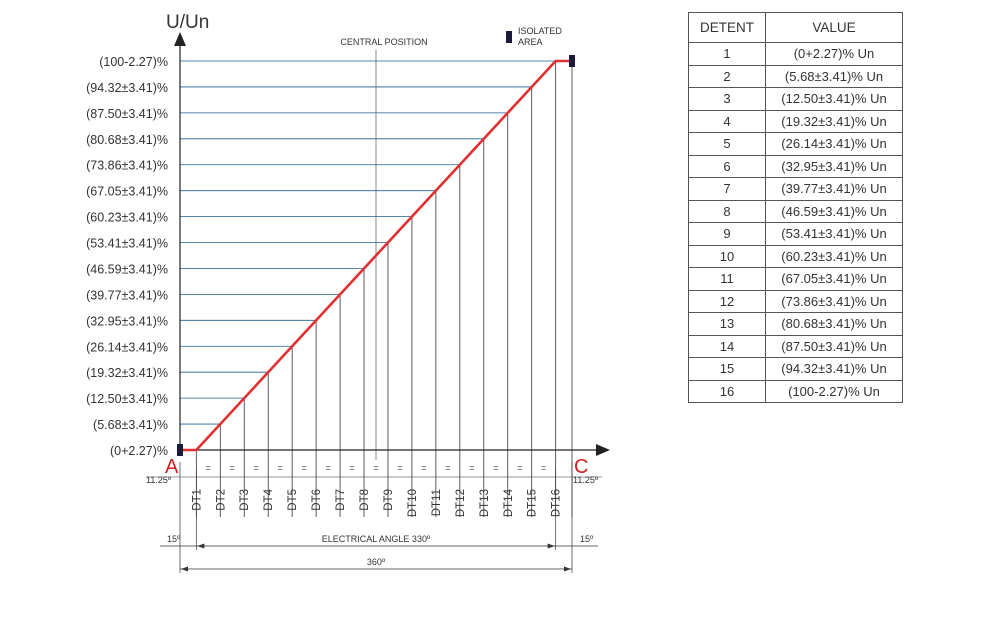 The image size is (986, 618). Describe the element at coordinates (127, 114) in the screenshot. I see `y-tick-label: (87.50±3.41)%` at that location.